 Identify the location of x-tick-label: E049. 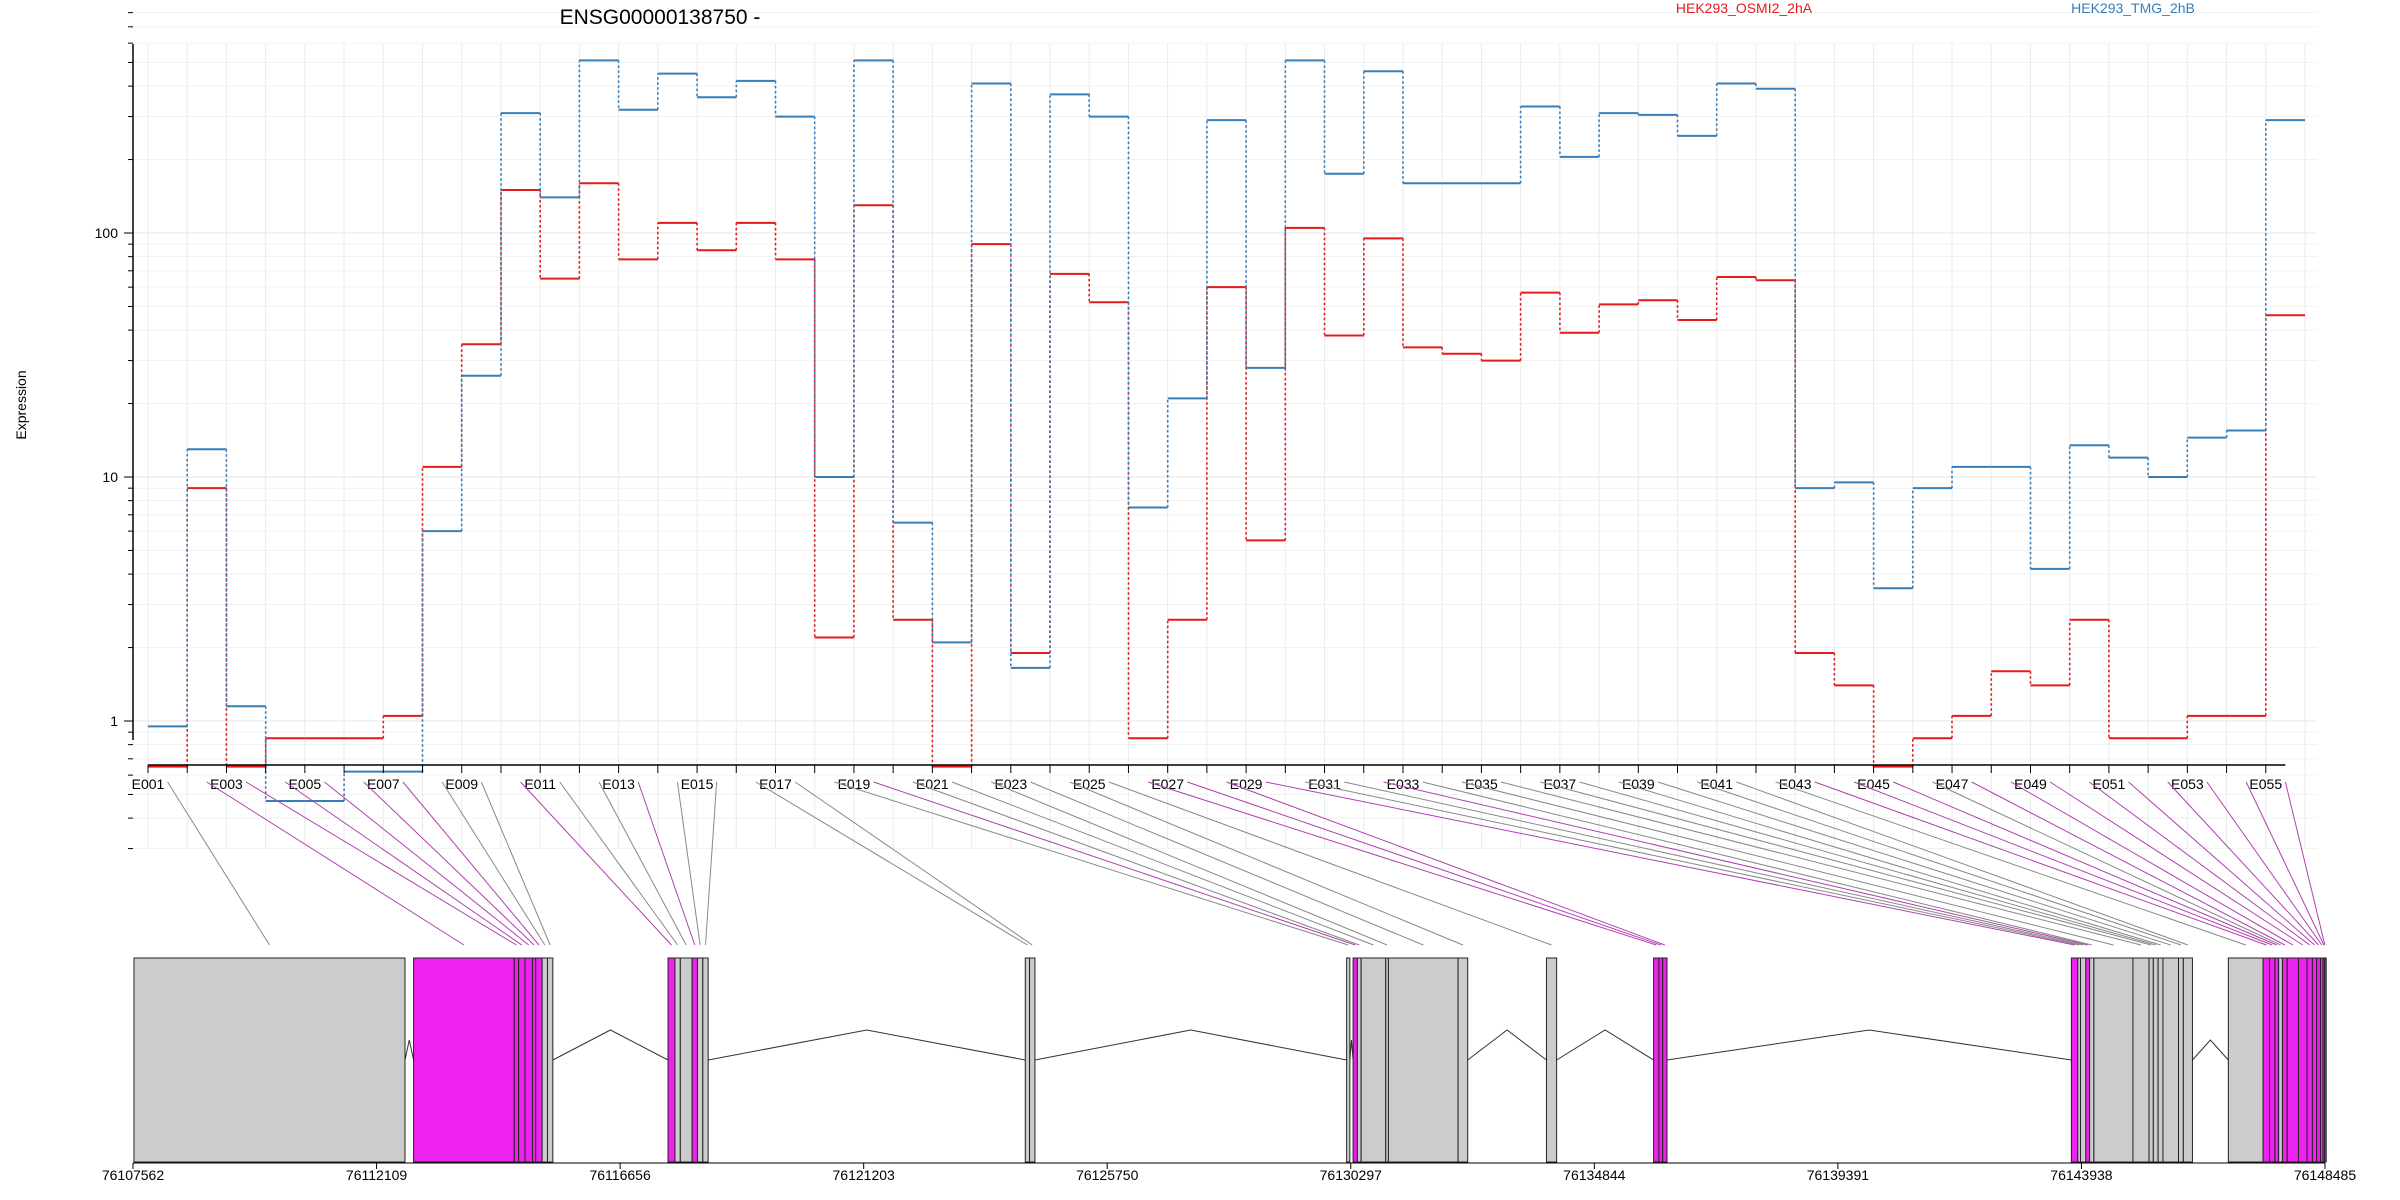
(2030, 784).